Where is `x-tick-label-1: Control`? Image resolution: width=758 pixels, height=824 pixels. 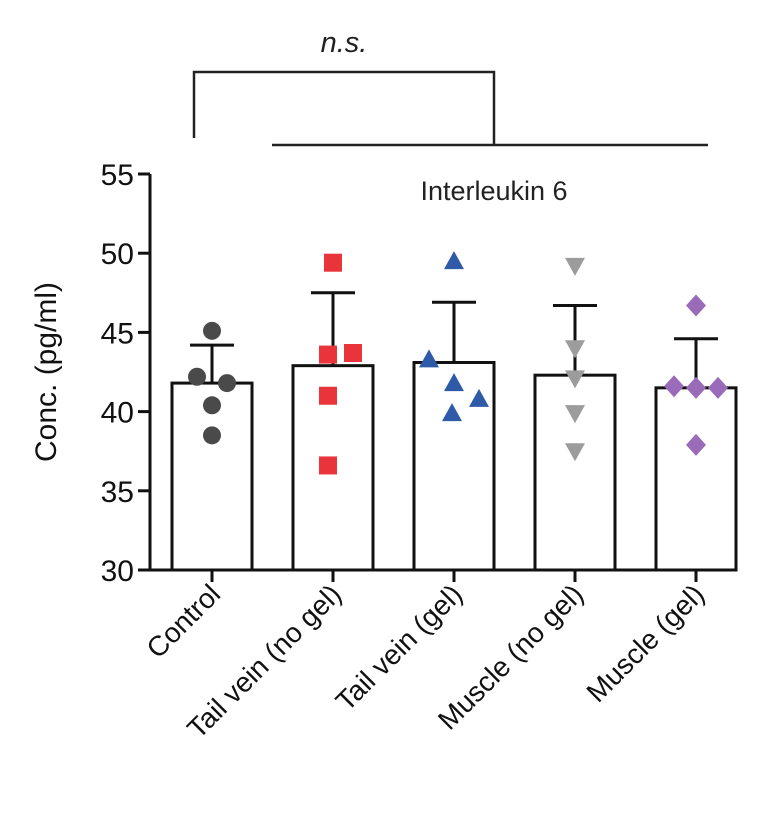
x-tick-label-1: Control is located at coordinates (183, 621).